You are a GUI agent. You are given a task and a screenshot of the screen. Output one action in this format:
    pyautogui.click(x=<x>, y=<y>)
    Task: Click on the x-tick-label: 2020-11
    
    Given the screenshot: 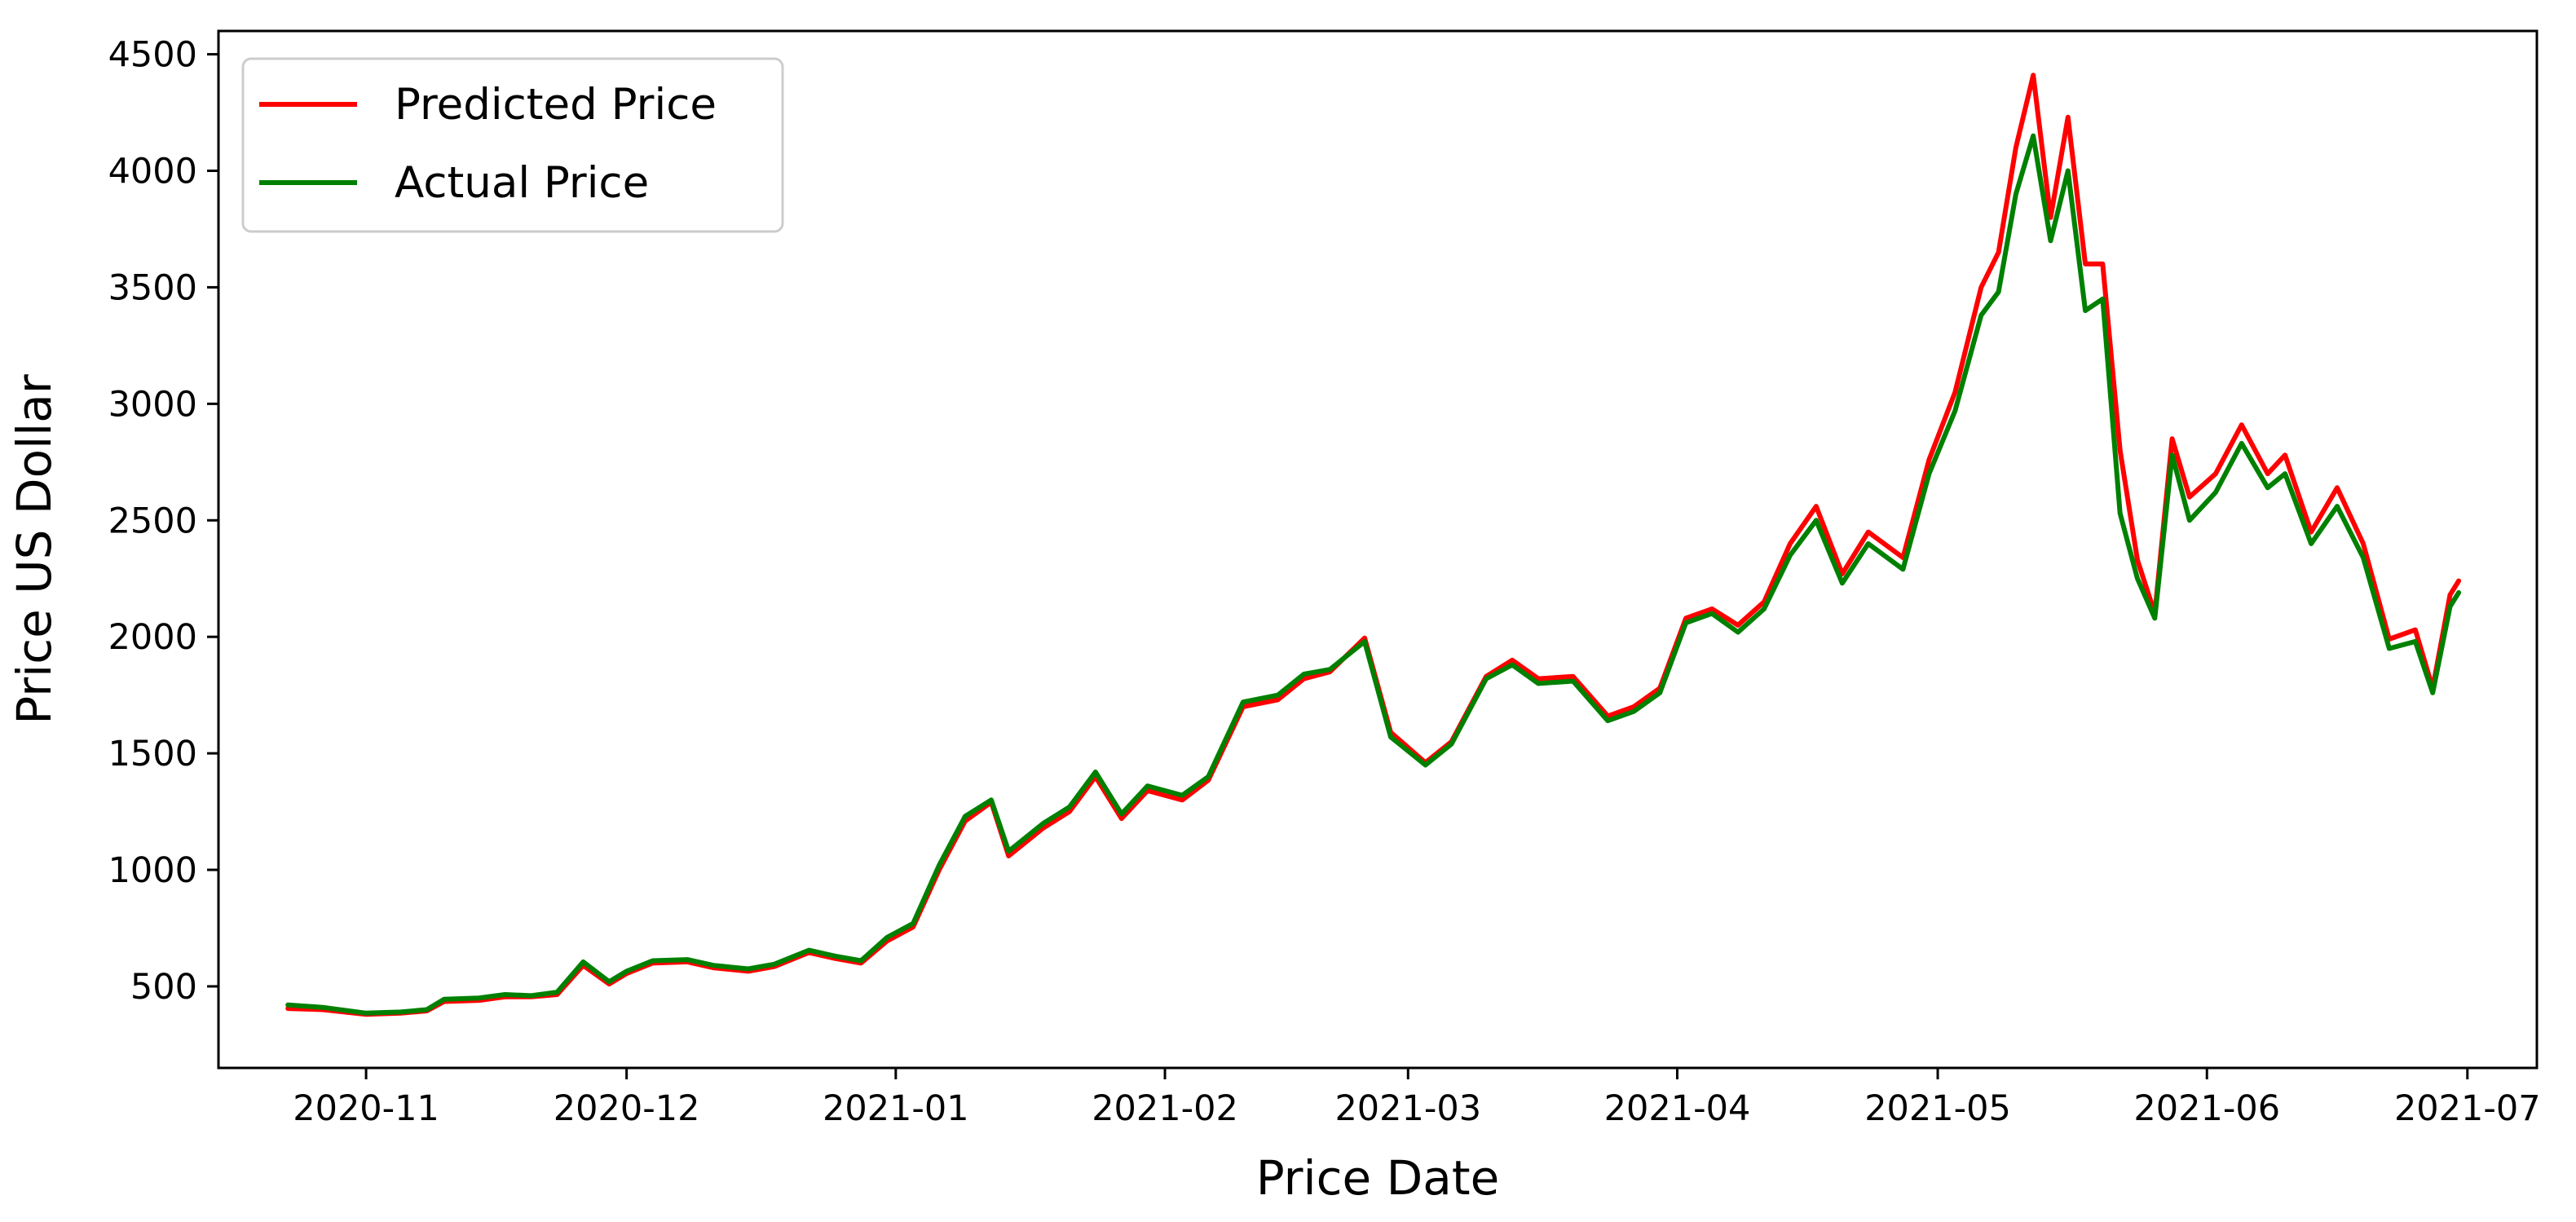 What is the action you would take?
    pyautogui.click(x=366, y=1108)
    